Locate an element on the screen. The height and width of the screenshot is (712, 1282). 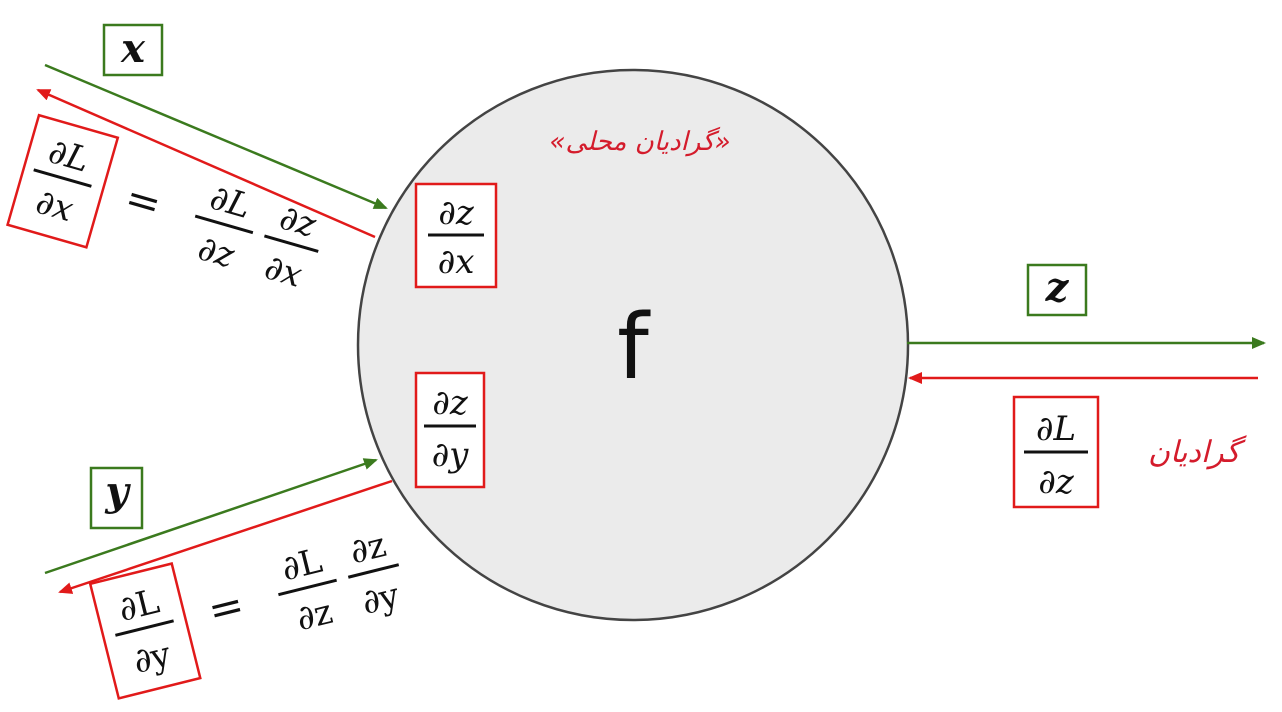
svg-text: z is located at coordinates (1057, 287).